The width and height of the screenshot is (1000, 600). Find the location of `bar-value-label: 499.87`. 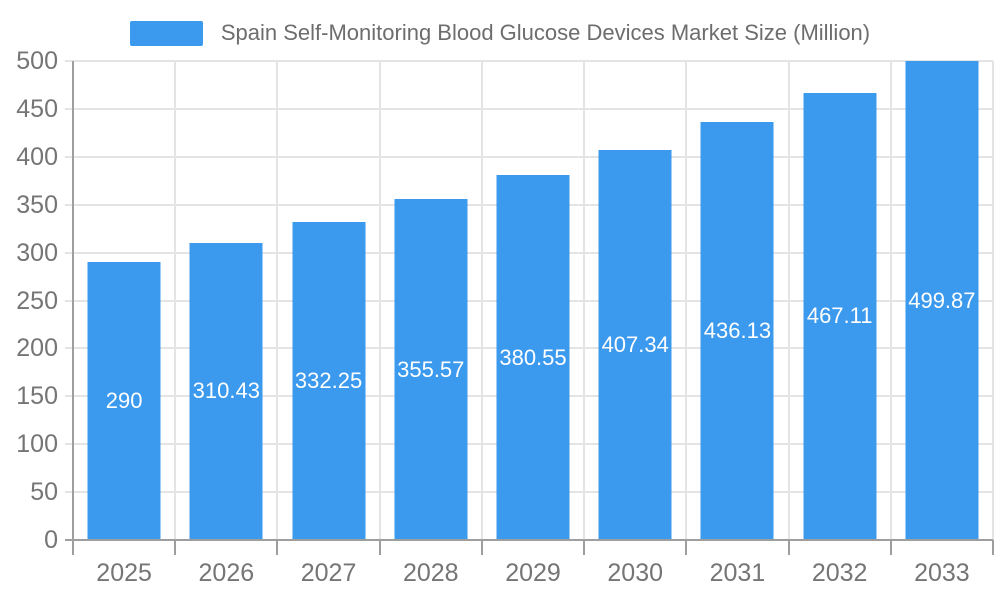

bar-value-label: 499.87 is located at coordinates (942, 300).